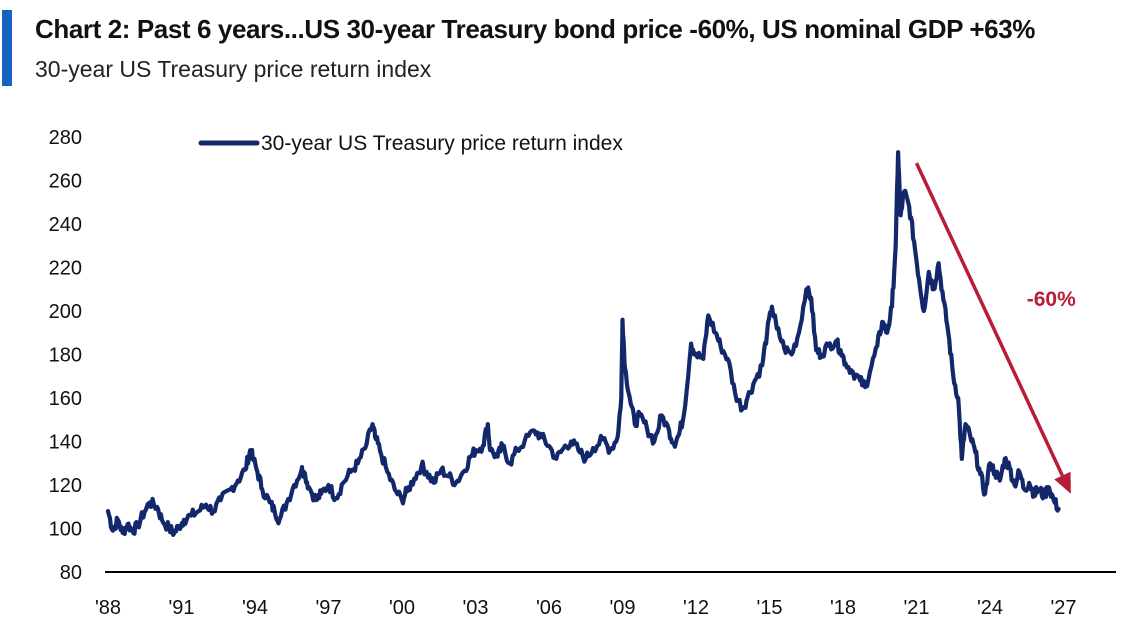 The width and height of the screenshot is (1133, 637). I want to click on legend: 30-year US Treasury price return index, so click(410, 143).